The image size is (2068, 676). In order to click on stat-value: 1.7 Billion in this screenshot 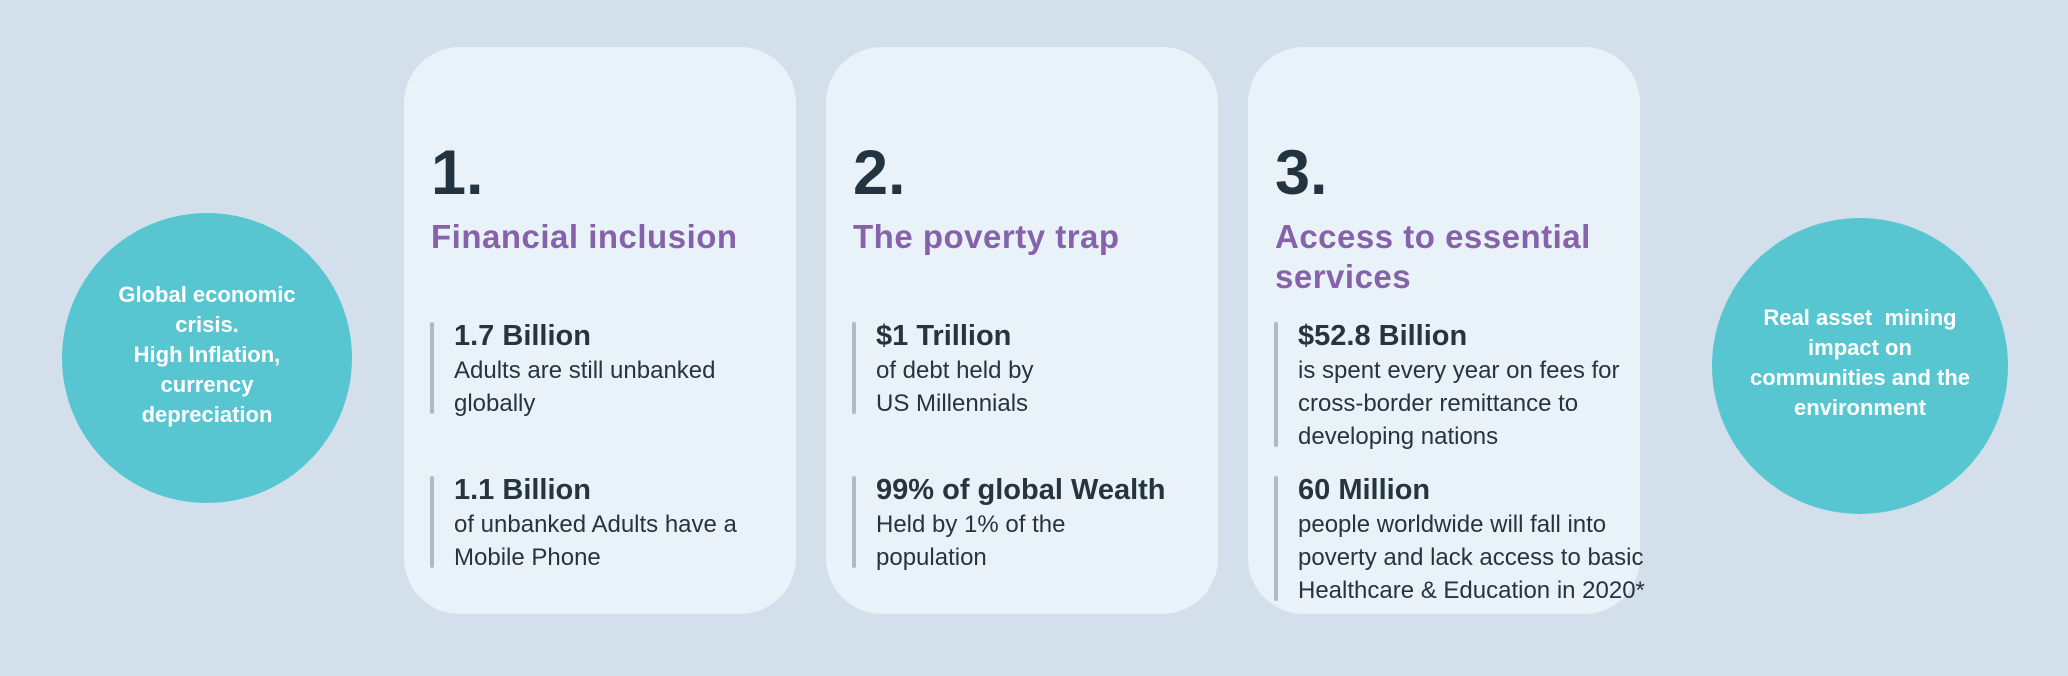, I will do `click(522, 336)`.